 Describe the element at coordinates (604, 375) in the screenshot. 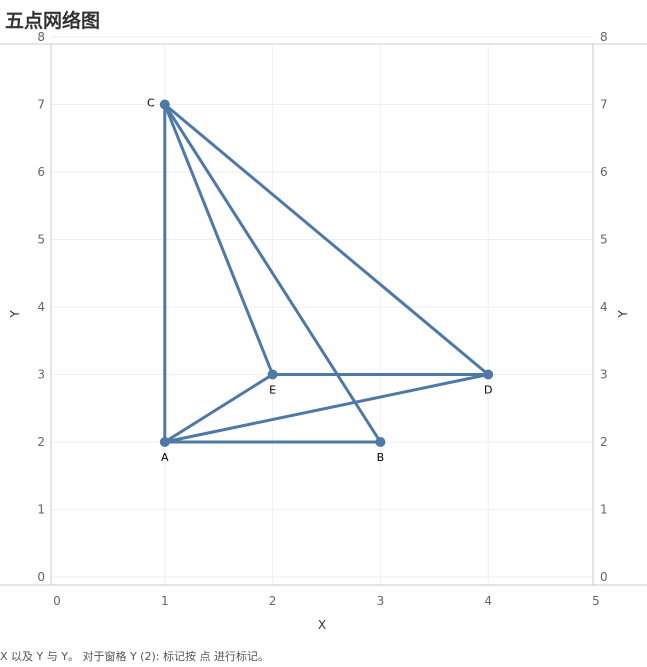

I see `y-tick-right-3: 3` at that location.